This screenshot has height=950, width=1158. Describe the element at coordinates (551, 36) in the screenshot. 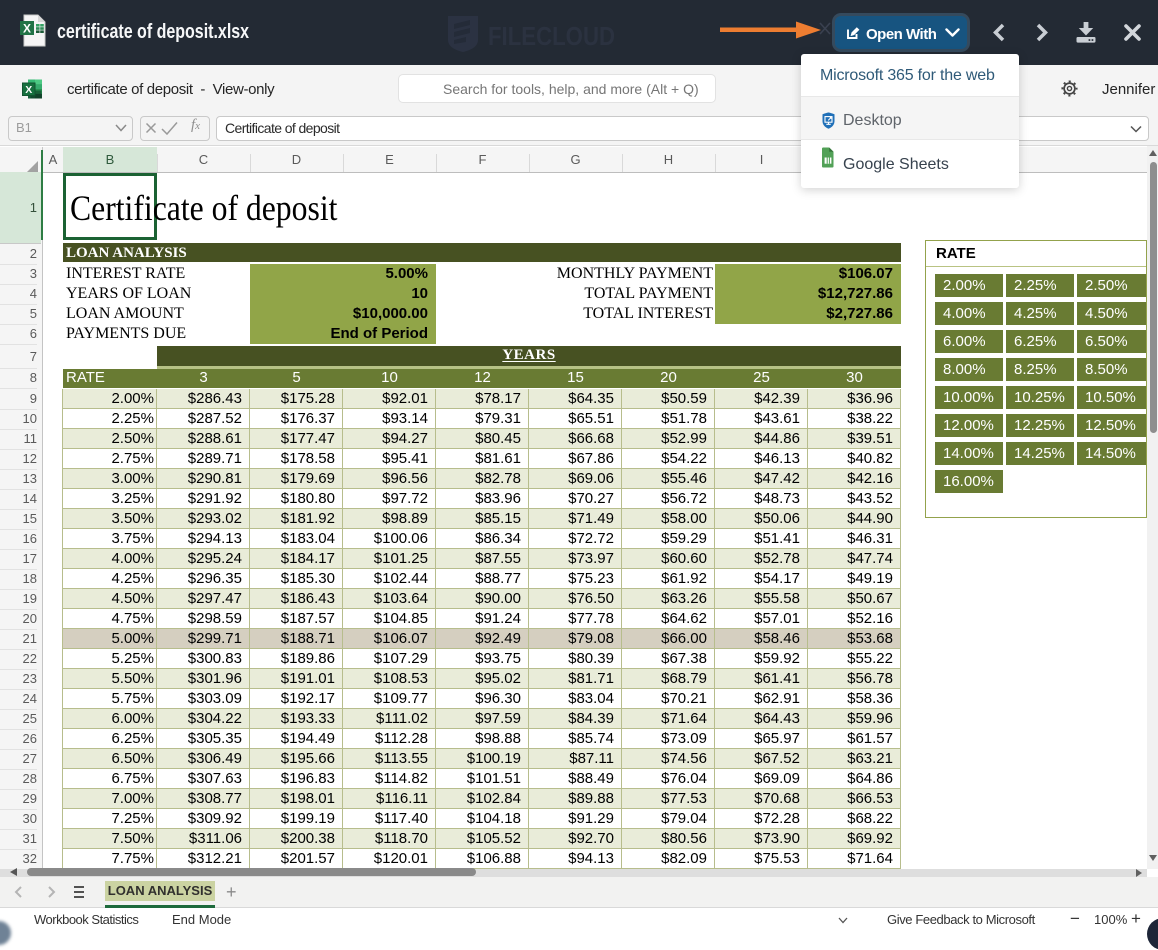

I see `svg-text: FILECLOUD` at that location.